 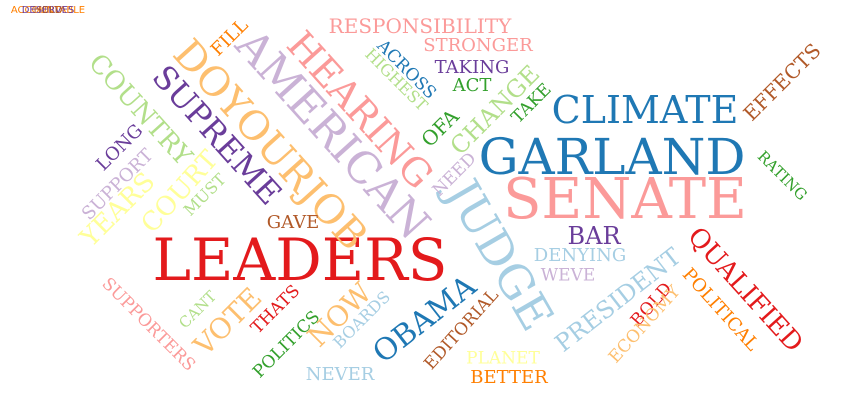 What do you see at coordinates (645, 110) in the screenshot?
I see `word-climate: CLIMATE` at bounding box center [645, 110].